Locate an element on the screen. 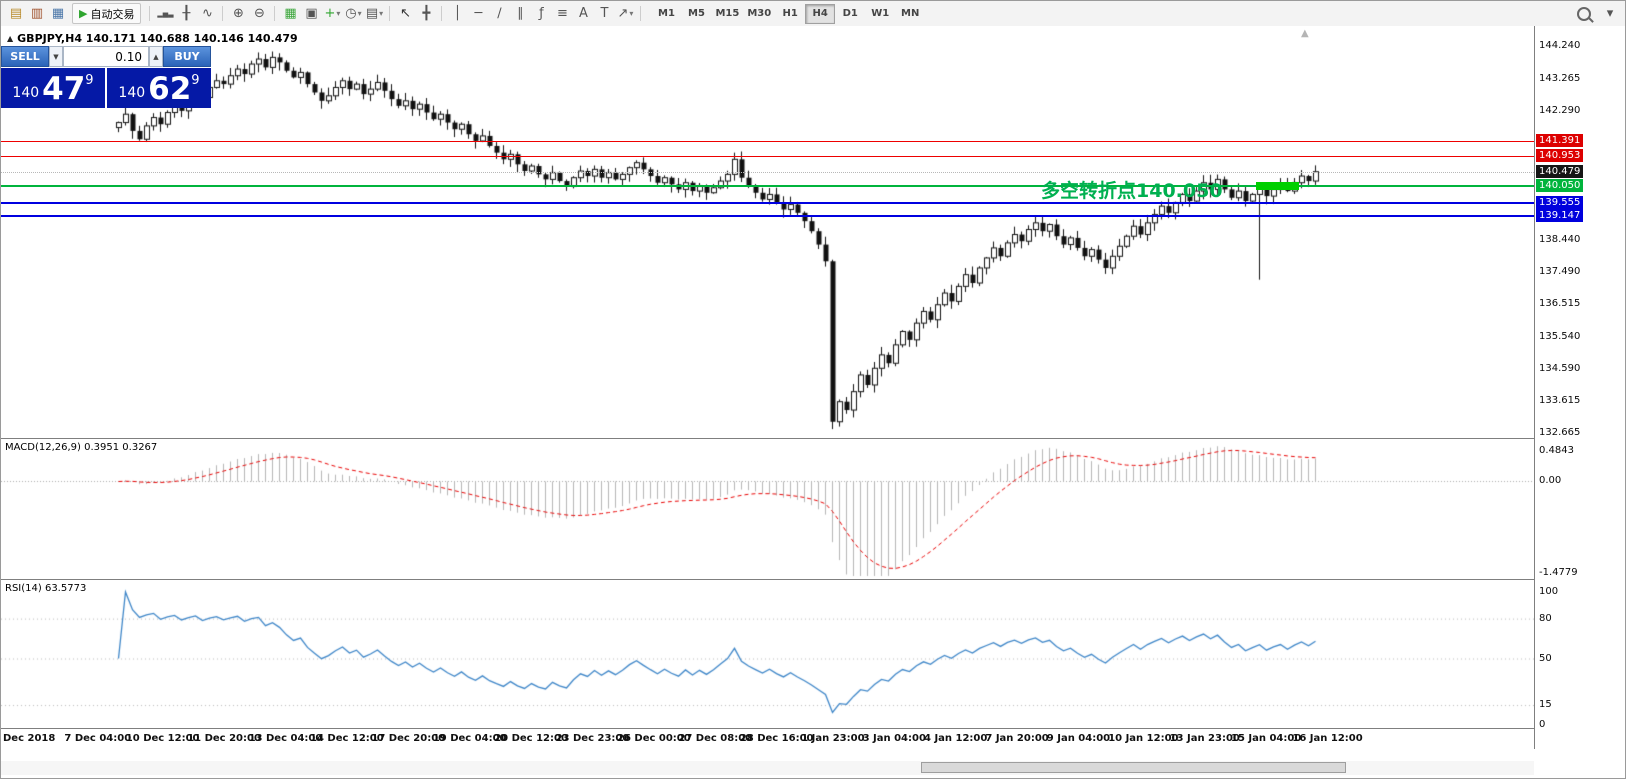 The image size is (1626, 779). period-icon-glyph: ◷ is located at coordinates (351, 13).